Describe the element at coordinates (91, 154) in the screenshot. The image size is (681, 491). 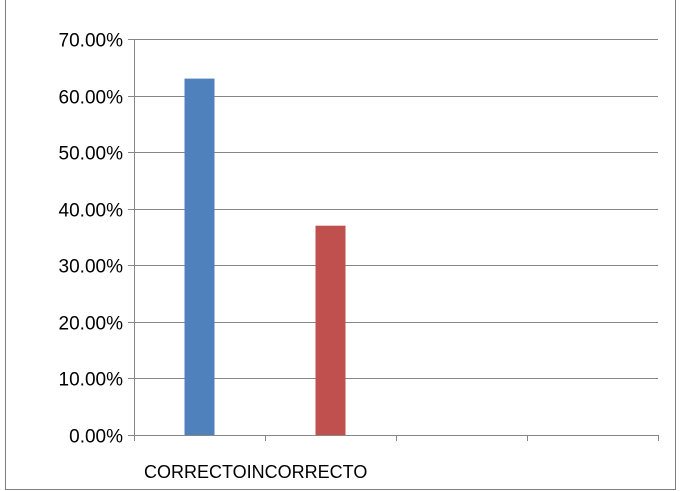
I see `y-tick-label: 50.00%` at that location.